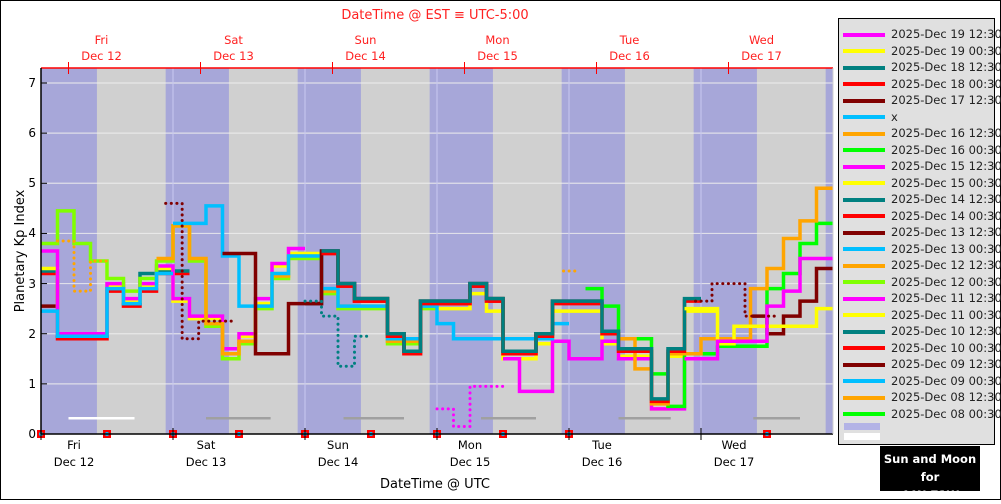 This screenshot has width=1001, height=504. I want to click on y-tick-label: 1, so click(32, 383).